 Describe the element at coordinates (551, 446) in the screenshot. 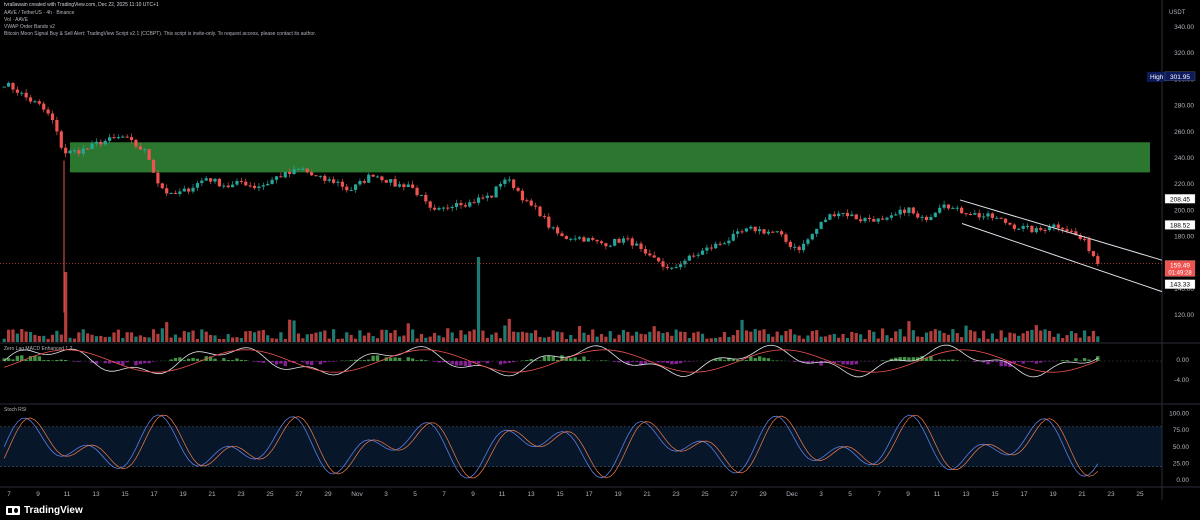

I see `stoch-d-line` at that location.